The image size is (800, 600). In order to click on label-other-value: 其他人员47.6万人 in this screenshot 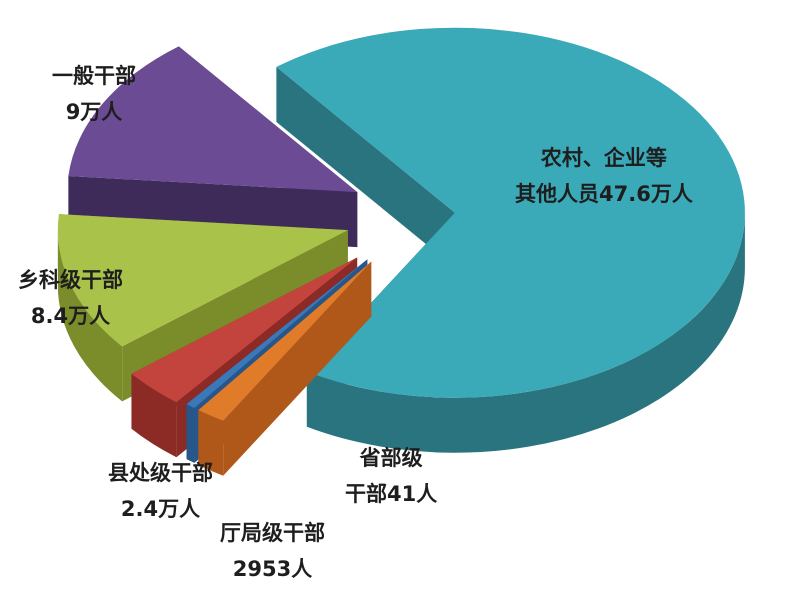, I will do `click(604, 194)`.